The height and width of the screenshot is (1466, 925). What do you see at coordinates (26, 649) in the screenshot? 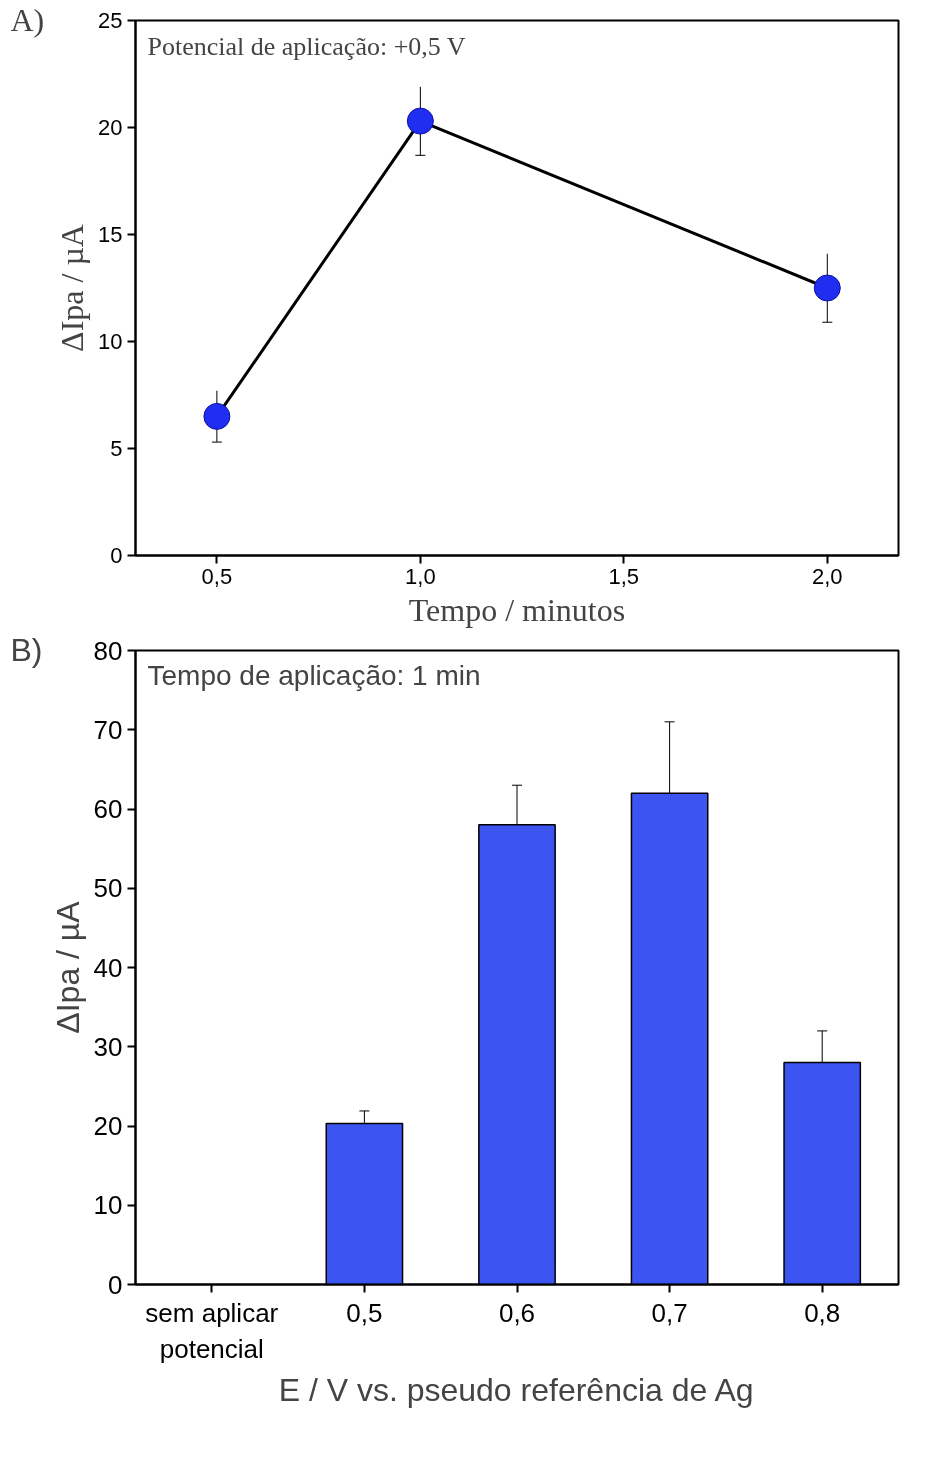
I see `text: B)` at bounding box center [26, 649].